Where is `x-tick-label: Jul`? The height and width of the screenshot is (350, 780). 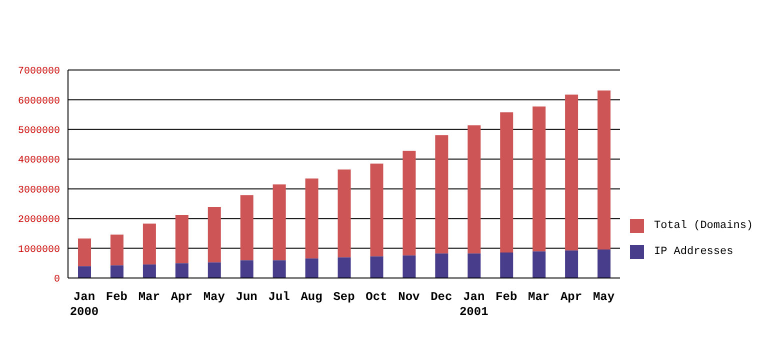
x-tick-label: Jul is located at coordinates (279, 297).